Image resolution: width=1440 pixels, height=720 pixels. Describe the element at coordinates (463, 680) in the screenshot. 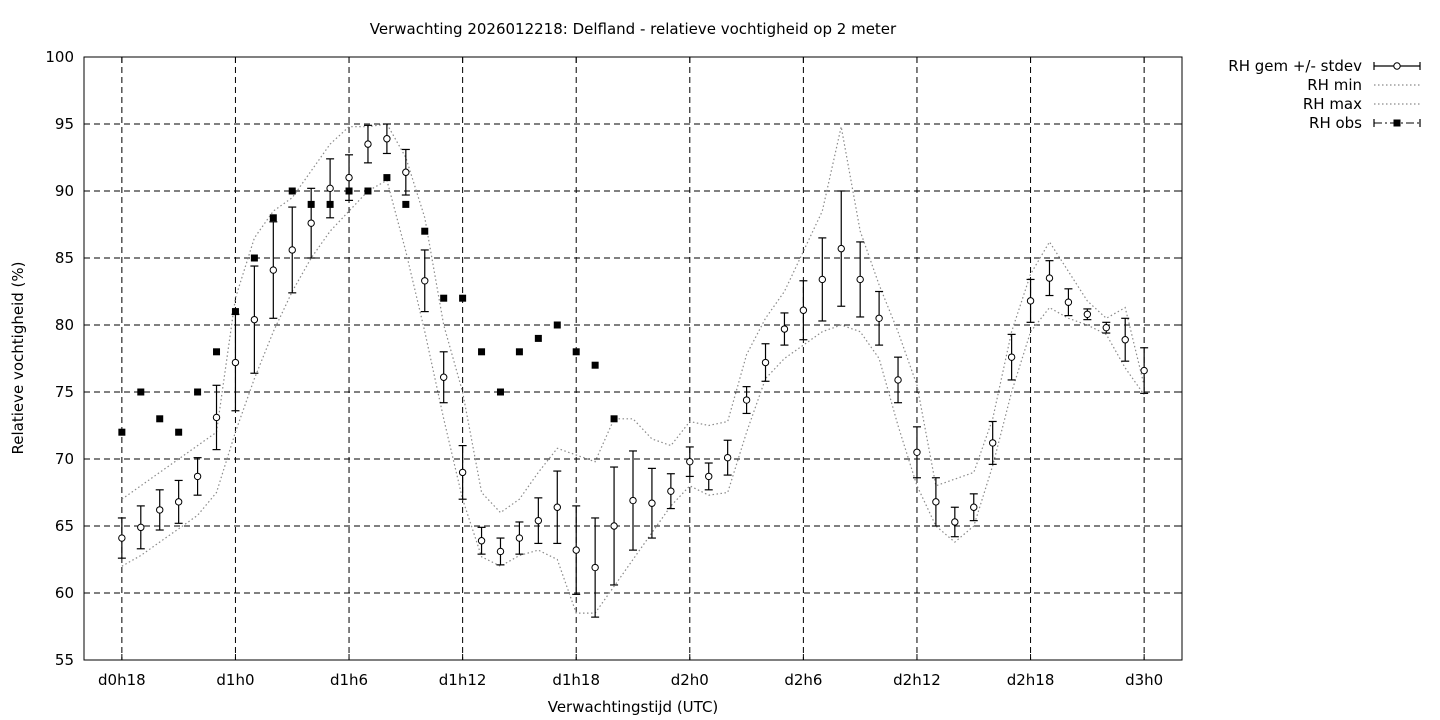

I see `x-tick-label: d1h12` at that location.